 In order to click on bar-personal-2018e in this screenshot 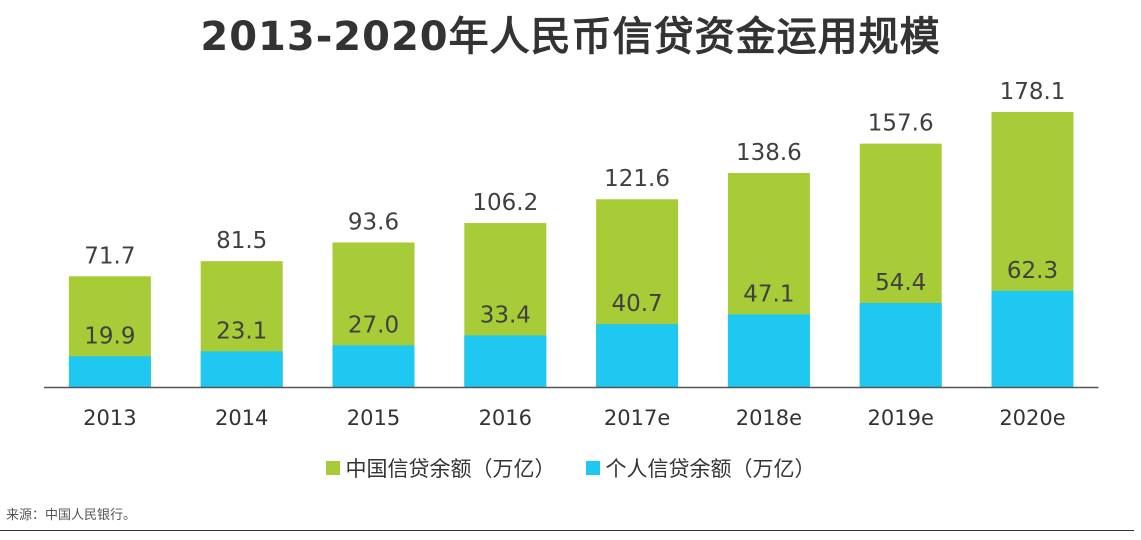, I will do `click(768, 350)`.